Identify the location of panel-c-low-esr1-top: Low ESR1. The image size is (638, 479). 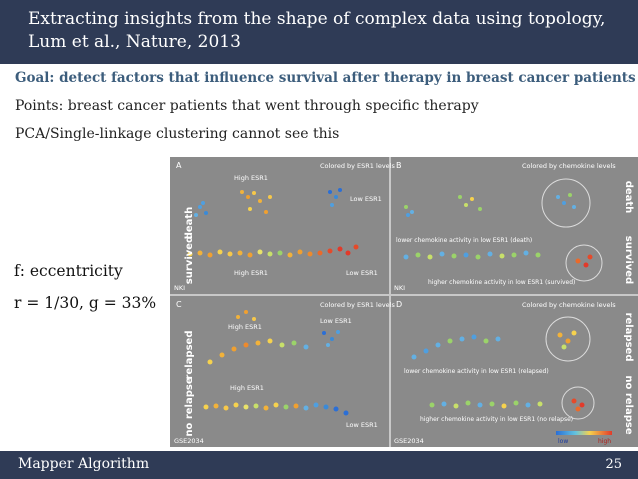
(336, 321).